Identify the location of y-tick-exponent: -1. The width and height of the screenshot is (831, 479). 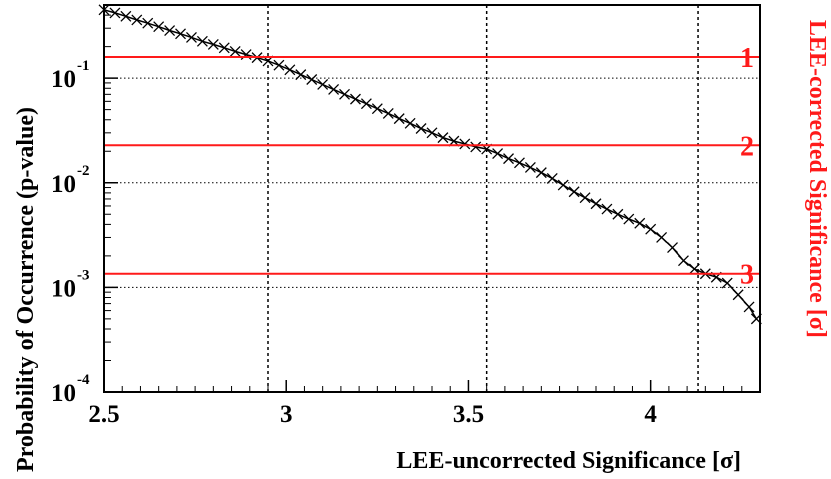
(83, 66).